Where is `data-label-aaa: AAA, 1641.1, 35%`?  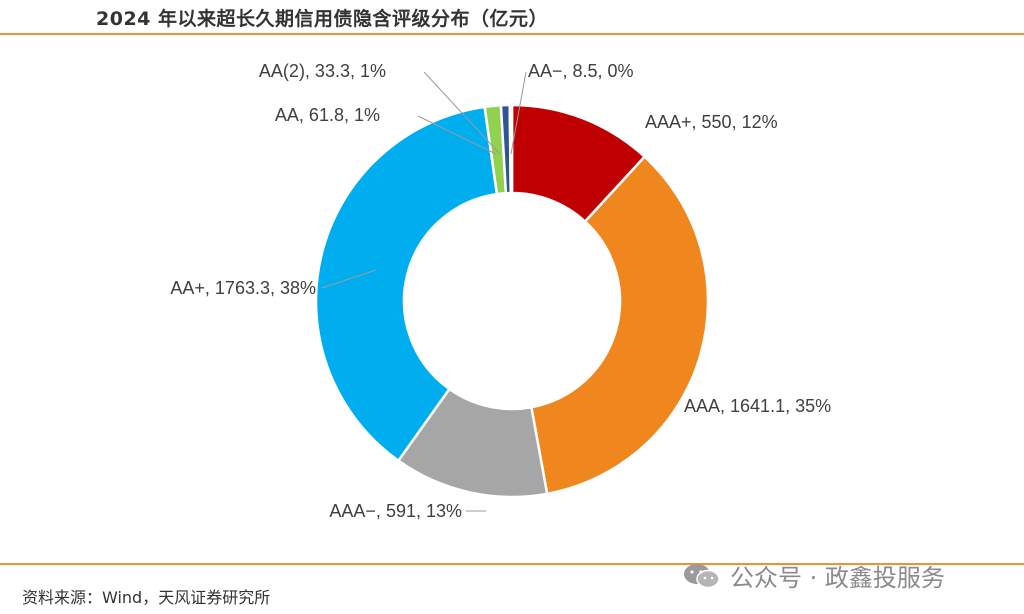
data-label-aaa: AAA, 1641.1, 35% is located at coordinates (757, 406).